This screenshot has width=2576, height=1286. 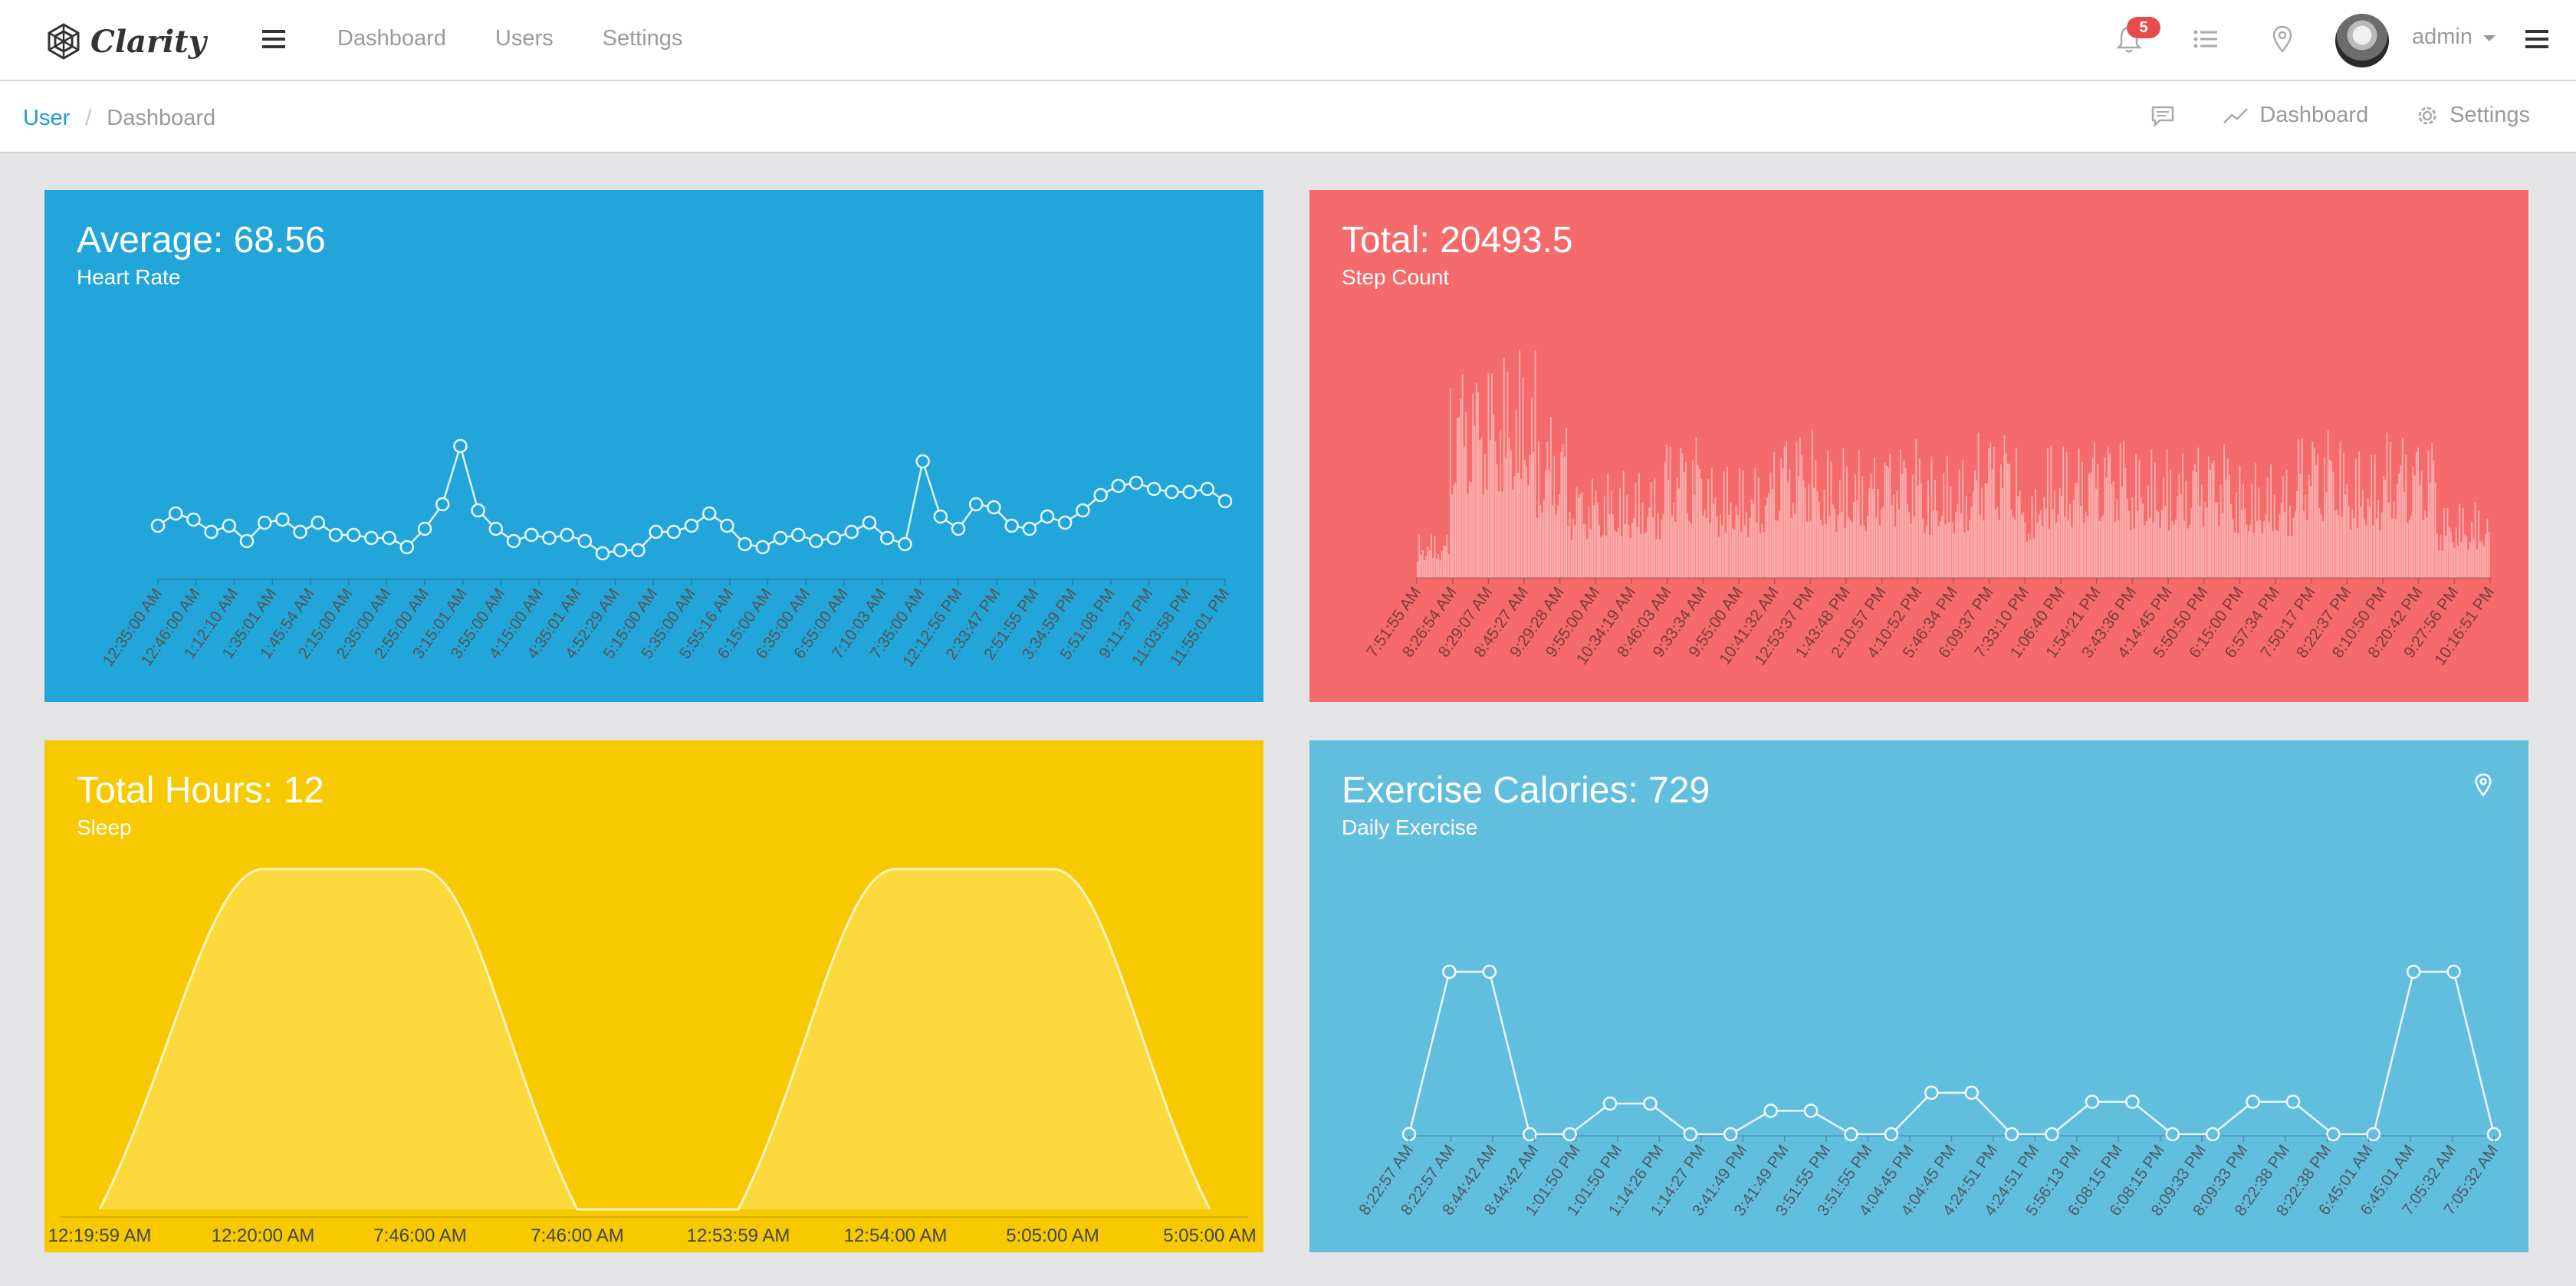 What do you see at coordinates (2295, 115) in the screenshot?
I see `subnav-dashboard: Dashboard` at bounding box center [2295, 115].